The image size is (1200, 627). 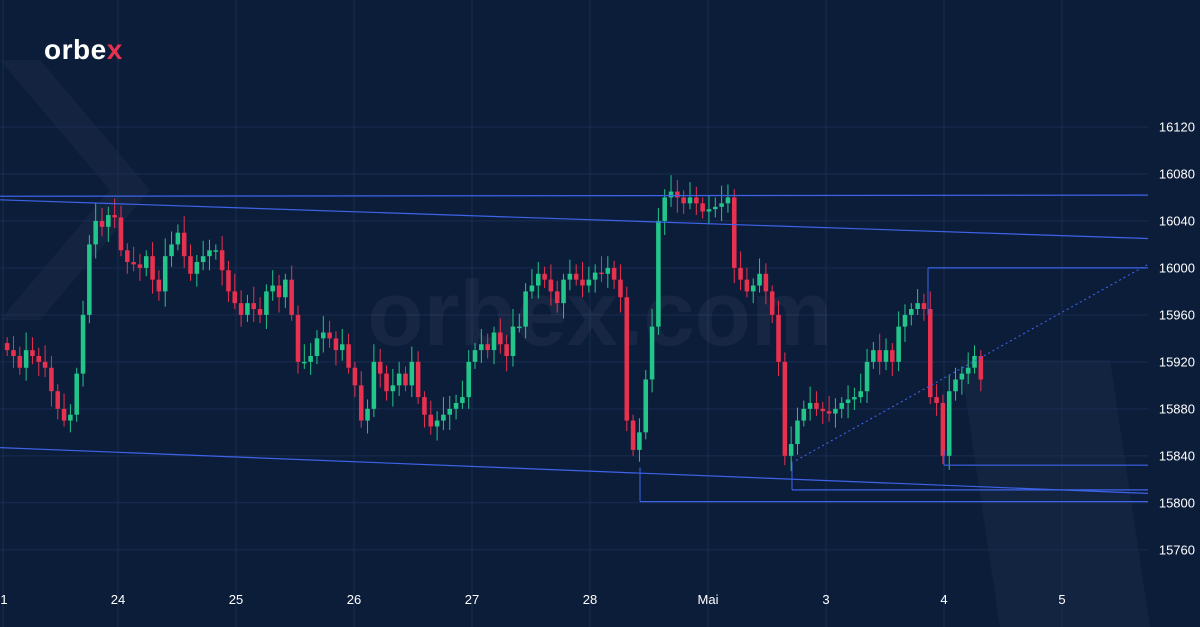 I want to click on x-tick-label: 26, so click(x=354, y=599).